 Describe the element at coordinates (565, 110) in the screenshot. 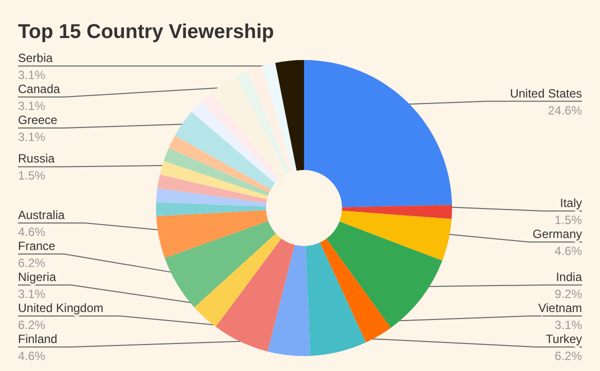

I see `data-label: 24.6%` at that location.